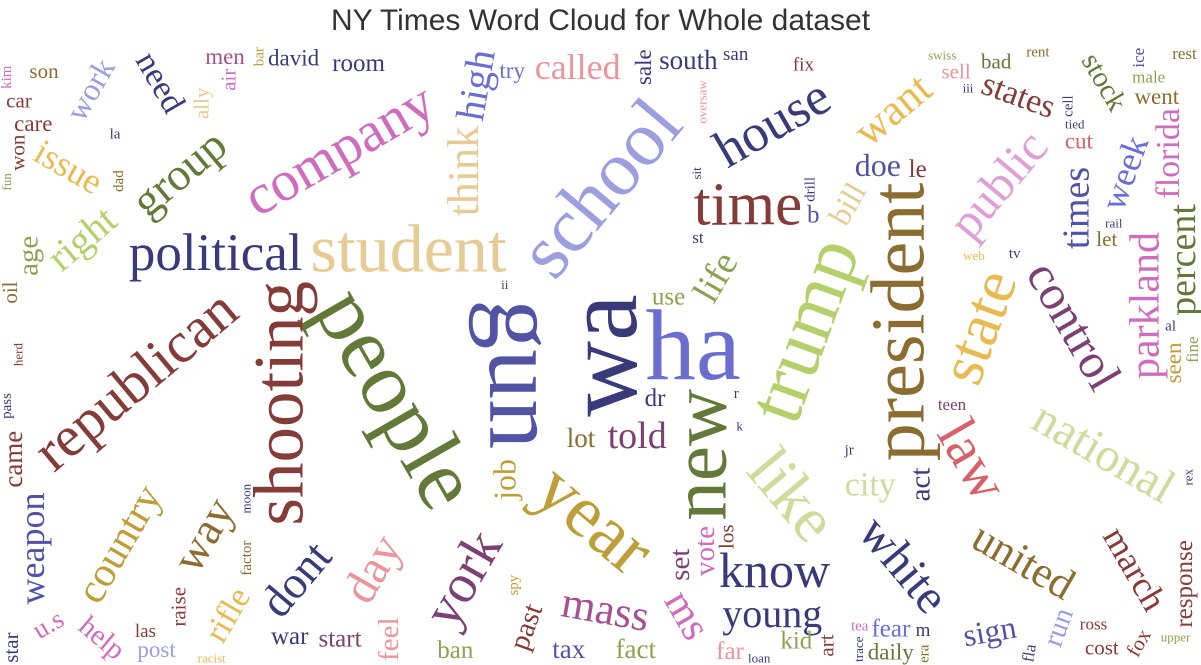  Describe the element at coordinates (891, 629) in the screenshot. I see `cloud-word: fear` at that location.